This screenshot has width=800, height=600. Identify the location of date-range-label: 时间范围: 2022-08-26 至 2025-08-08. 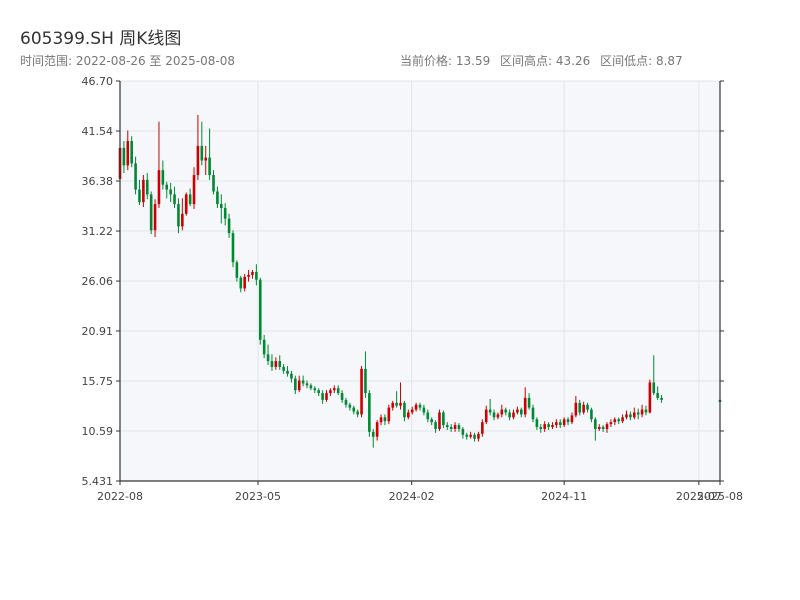
(127, 61).